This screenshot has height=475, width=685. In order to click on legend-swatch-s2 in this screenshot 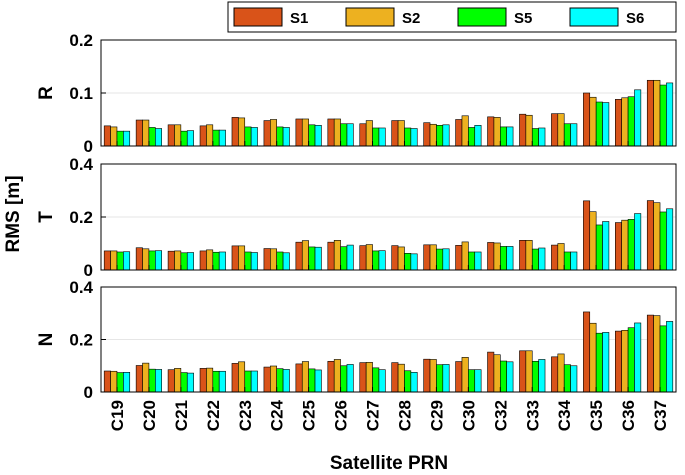, I will do `click(370, 17)`.